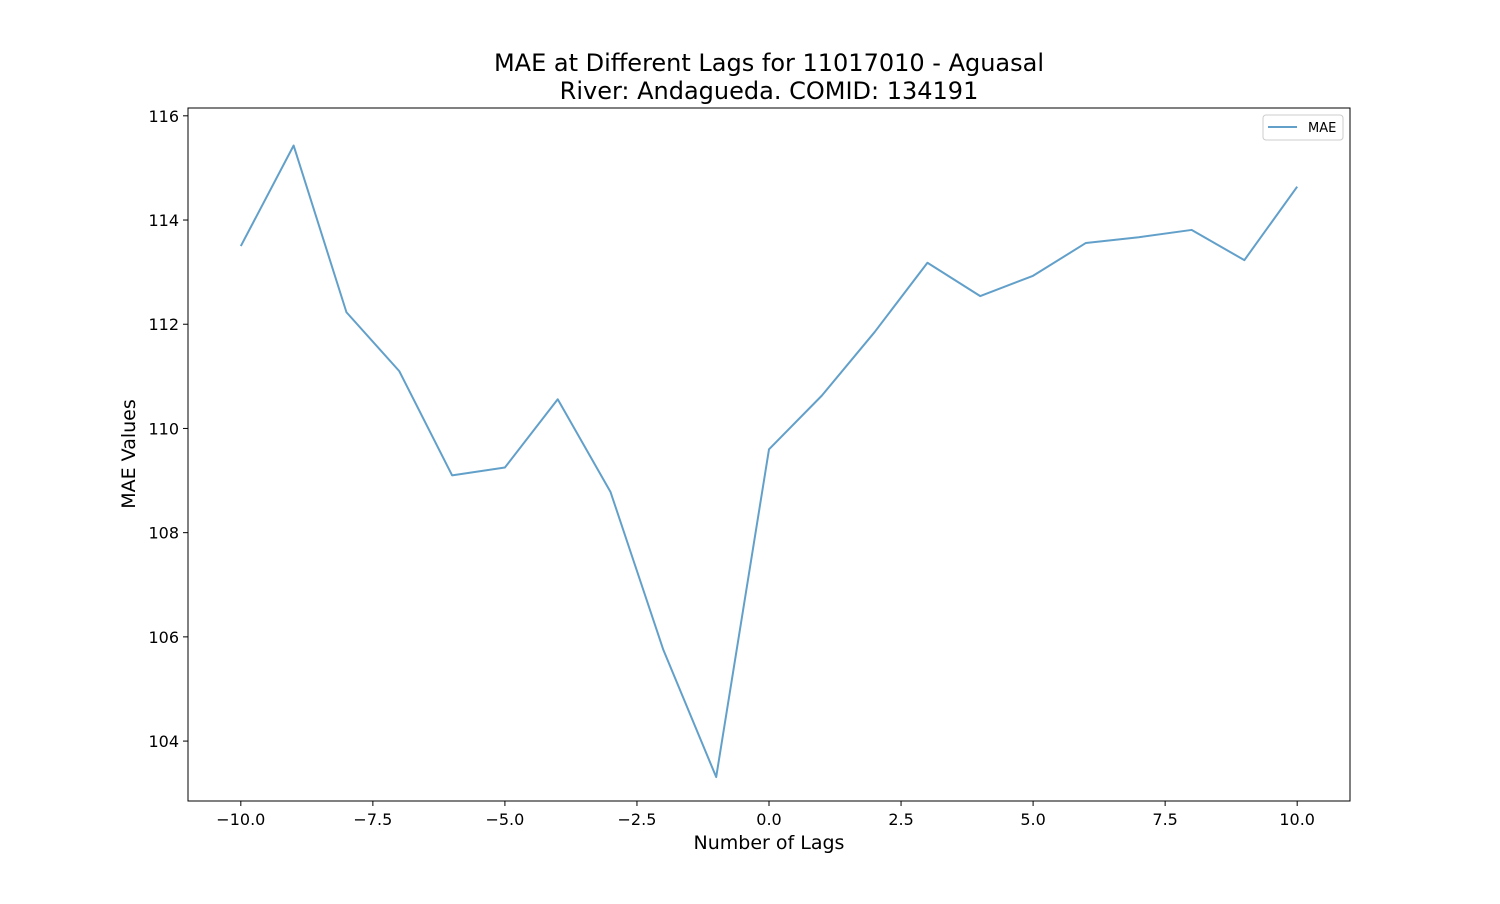 The image size is (1500, 904). Describe the element at coordinates (163, 116) in the screenshot. I see `y-tick-label: 116` at that location.